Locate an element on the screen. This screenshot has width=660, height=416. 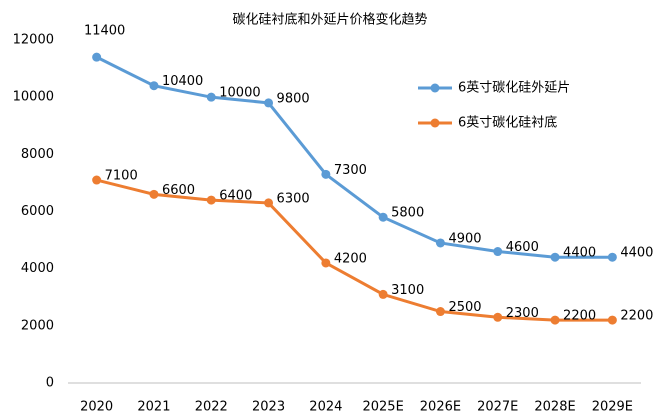
x-tick-label: 2024 is located at coordinates (325, 407).